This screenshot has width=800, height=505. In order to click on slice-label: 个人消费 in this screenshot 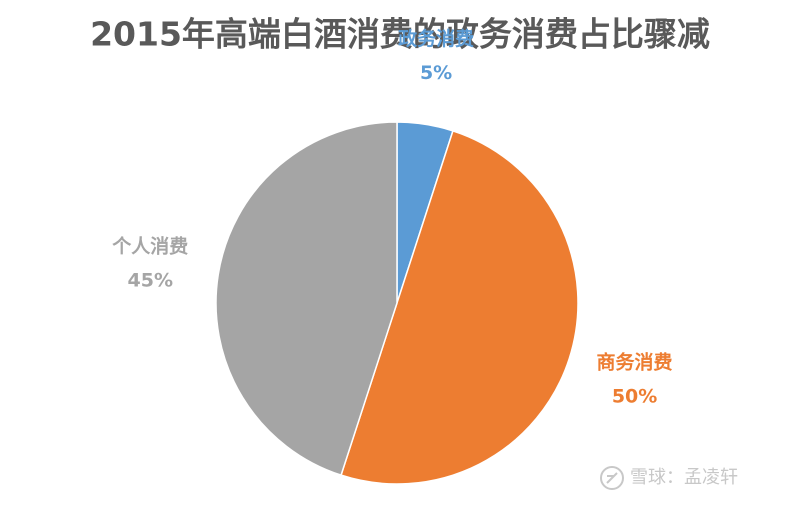, I will do `click(149, 245)`.